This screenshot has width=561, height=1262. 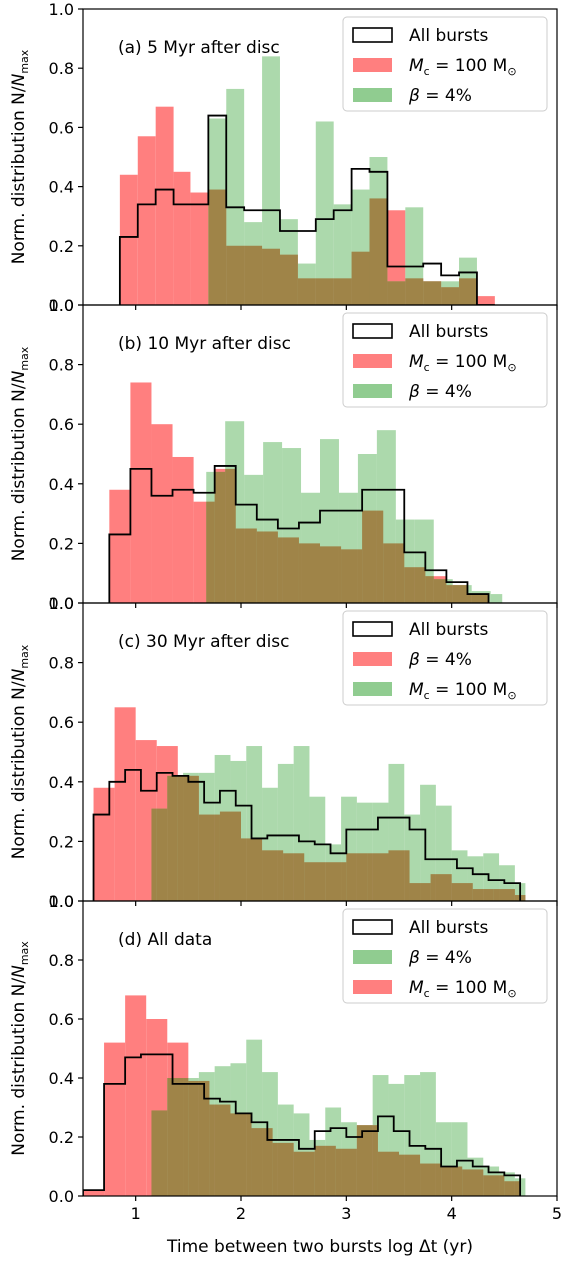 I want to click on x-tick-label: 4, so click(x=452, y=1213).